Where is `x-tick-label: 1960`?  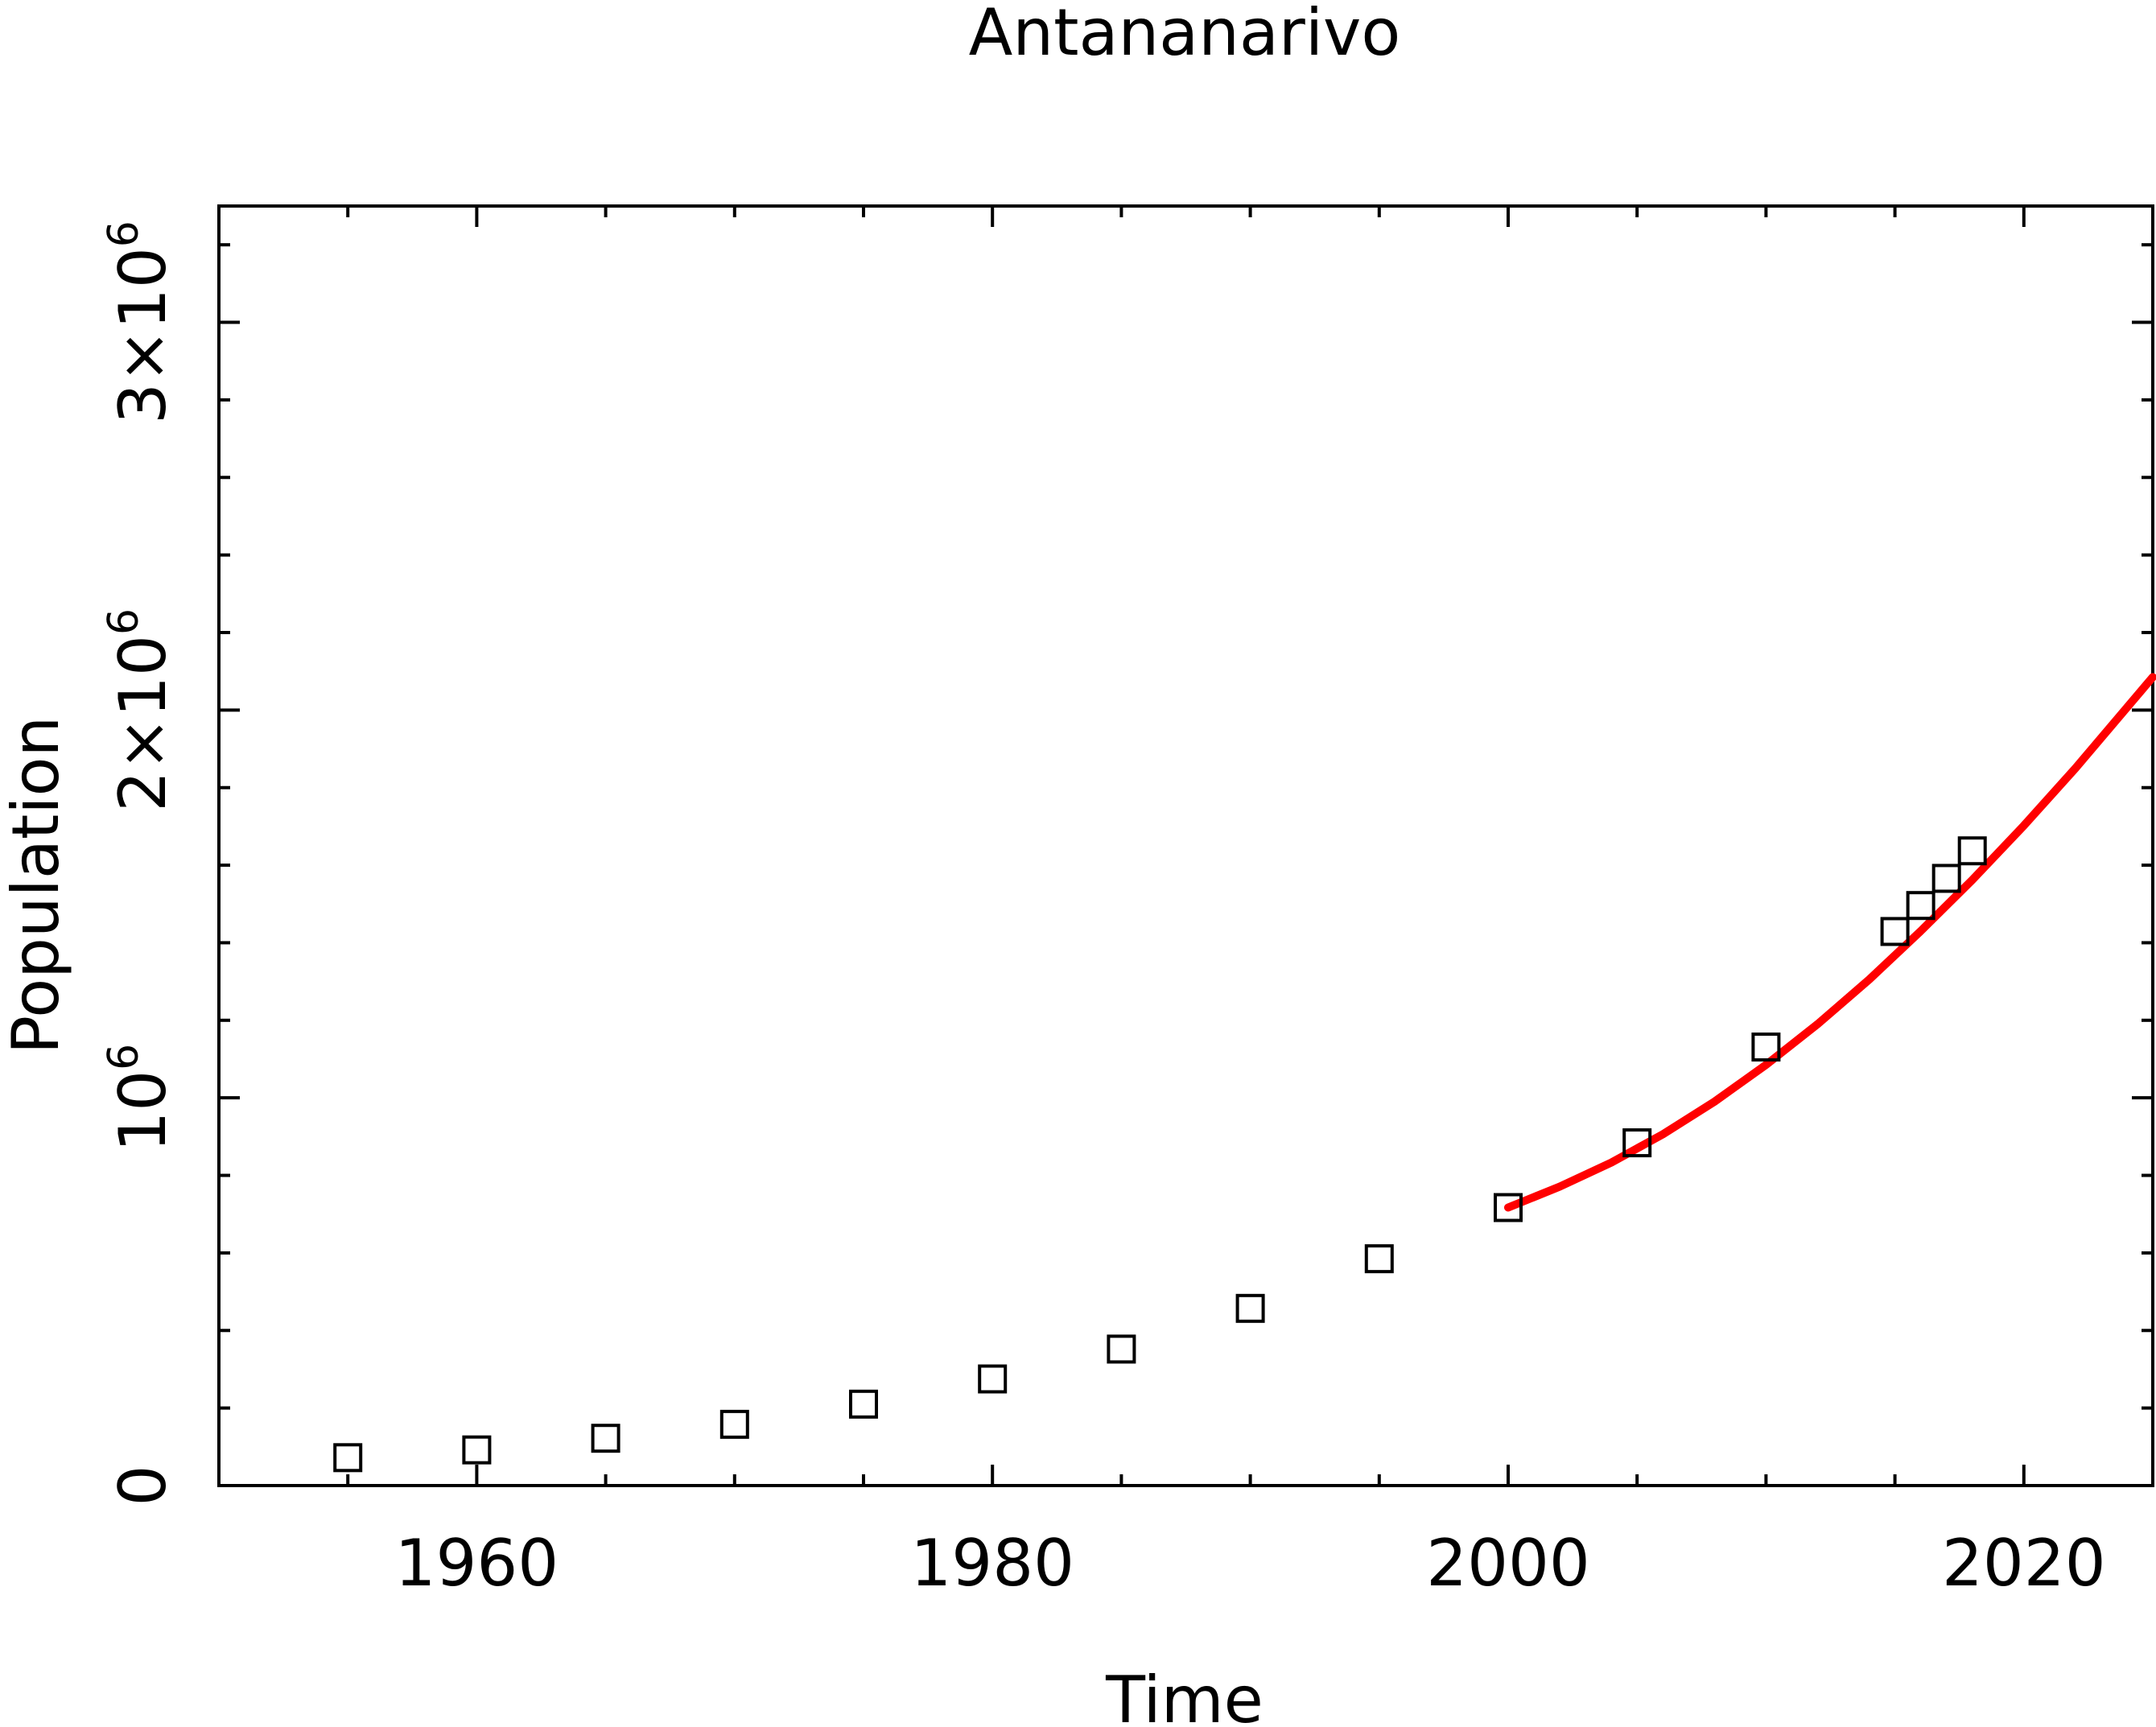
x-tick-label: 1960 is located at coordinates (477, 1563).